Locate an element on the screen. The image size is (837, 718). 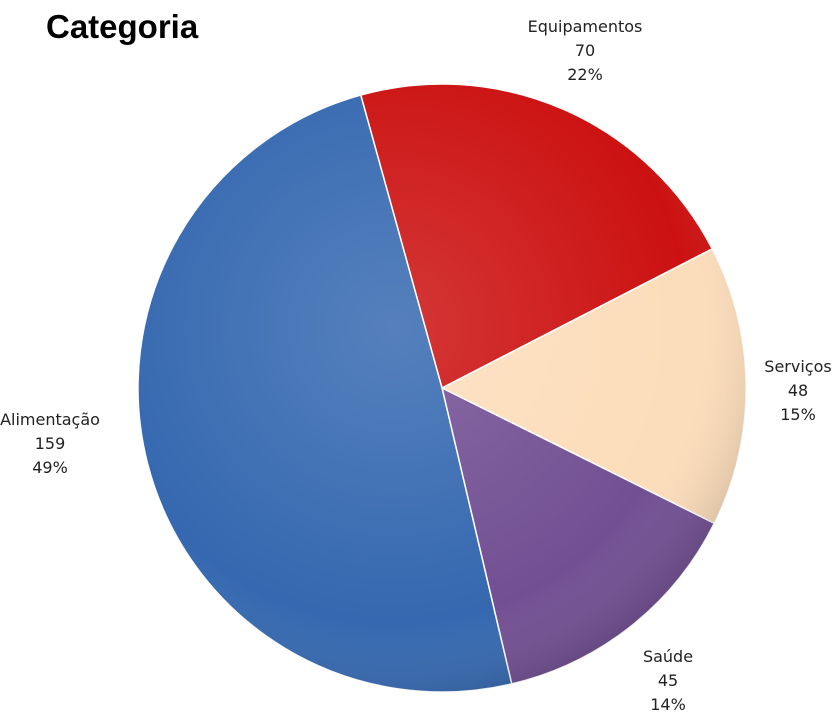
slice-label-equipamentos: Equipamentos 70 22% is located at coordinates (585, 50).